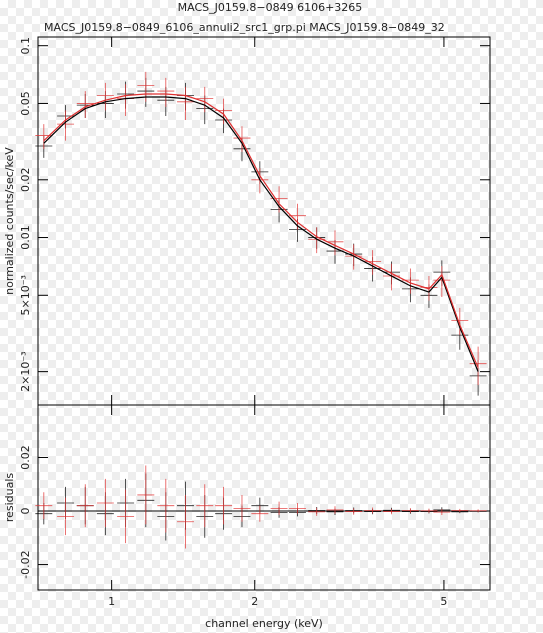 Image resolution: width=543 pixels, height=633 pixels. I want to click on chart-title: MACS_J0159.8−0849 6106+3265, so click(270, 7).